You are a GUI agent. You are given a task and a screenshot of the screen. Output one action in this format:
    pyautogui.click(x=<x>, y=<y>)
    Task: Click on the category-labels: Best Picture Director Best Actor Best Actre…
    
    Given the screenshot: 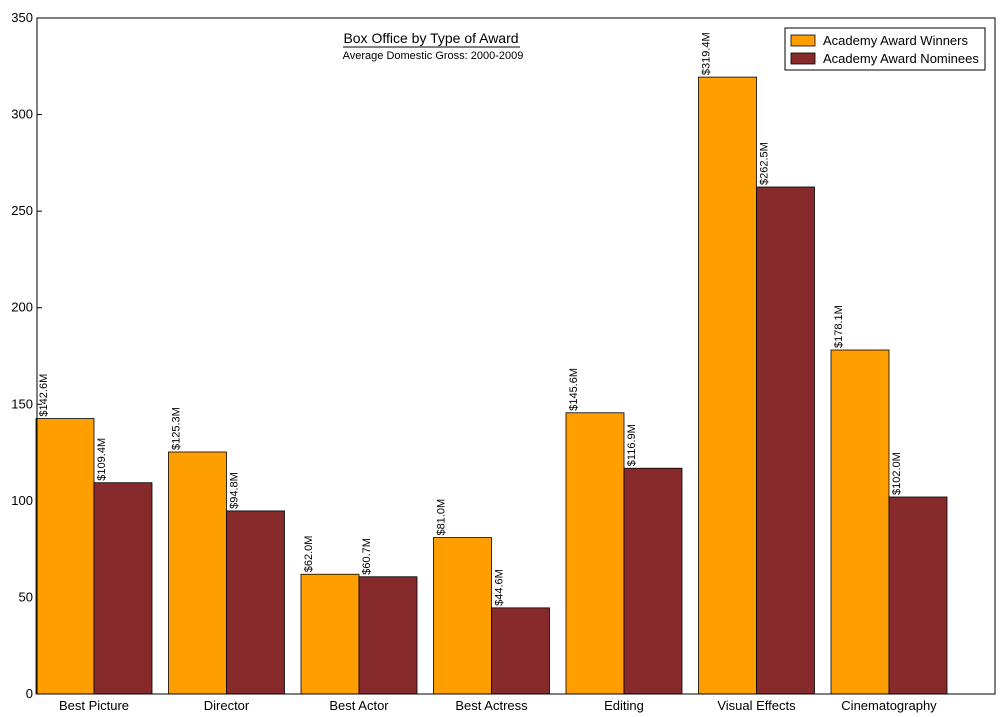 What is the action you would take?
    pyautogui.click(x=498, y=705)
    